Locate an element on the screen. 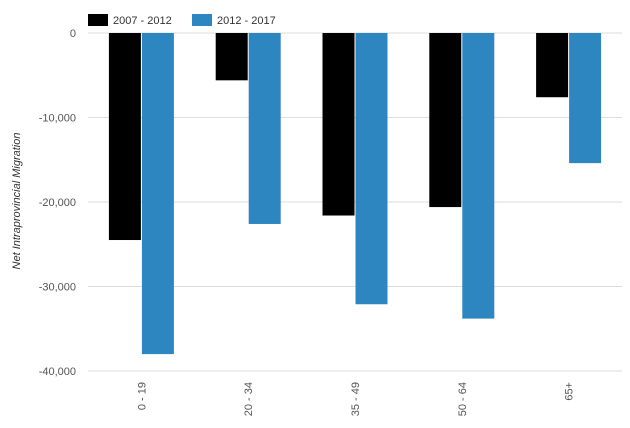 This screenshot has width=630, height=428. y-axis-title: Net Intraprovincial Migration is located at coordinates (17, 201).